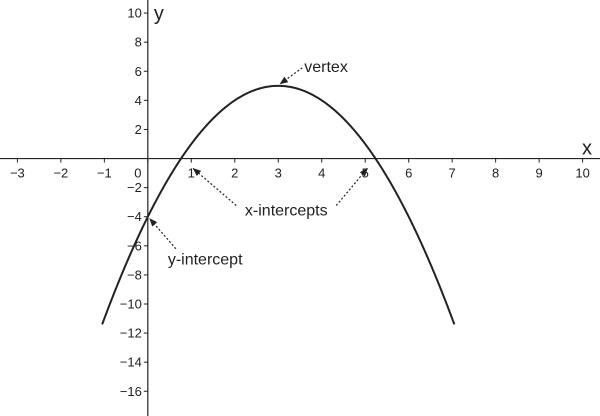 The image size is (600, 416). Describe the element at coordinates (131, 362) in the screenshot. I see `y-tick-label: −14` at that location.